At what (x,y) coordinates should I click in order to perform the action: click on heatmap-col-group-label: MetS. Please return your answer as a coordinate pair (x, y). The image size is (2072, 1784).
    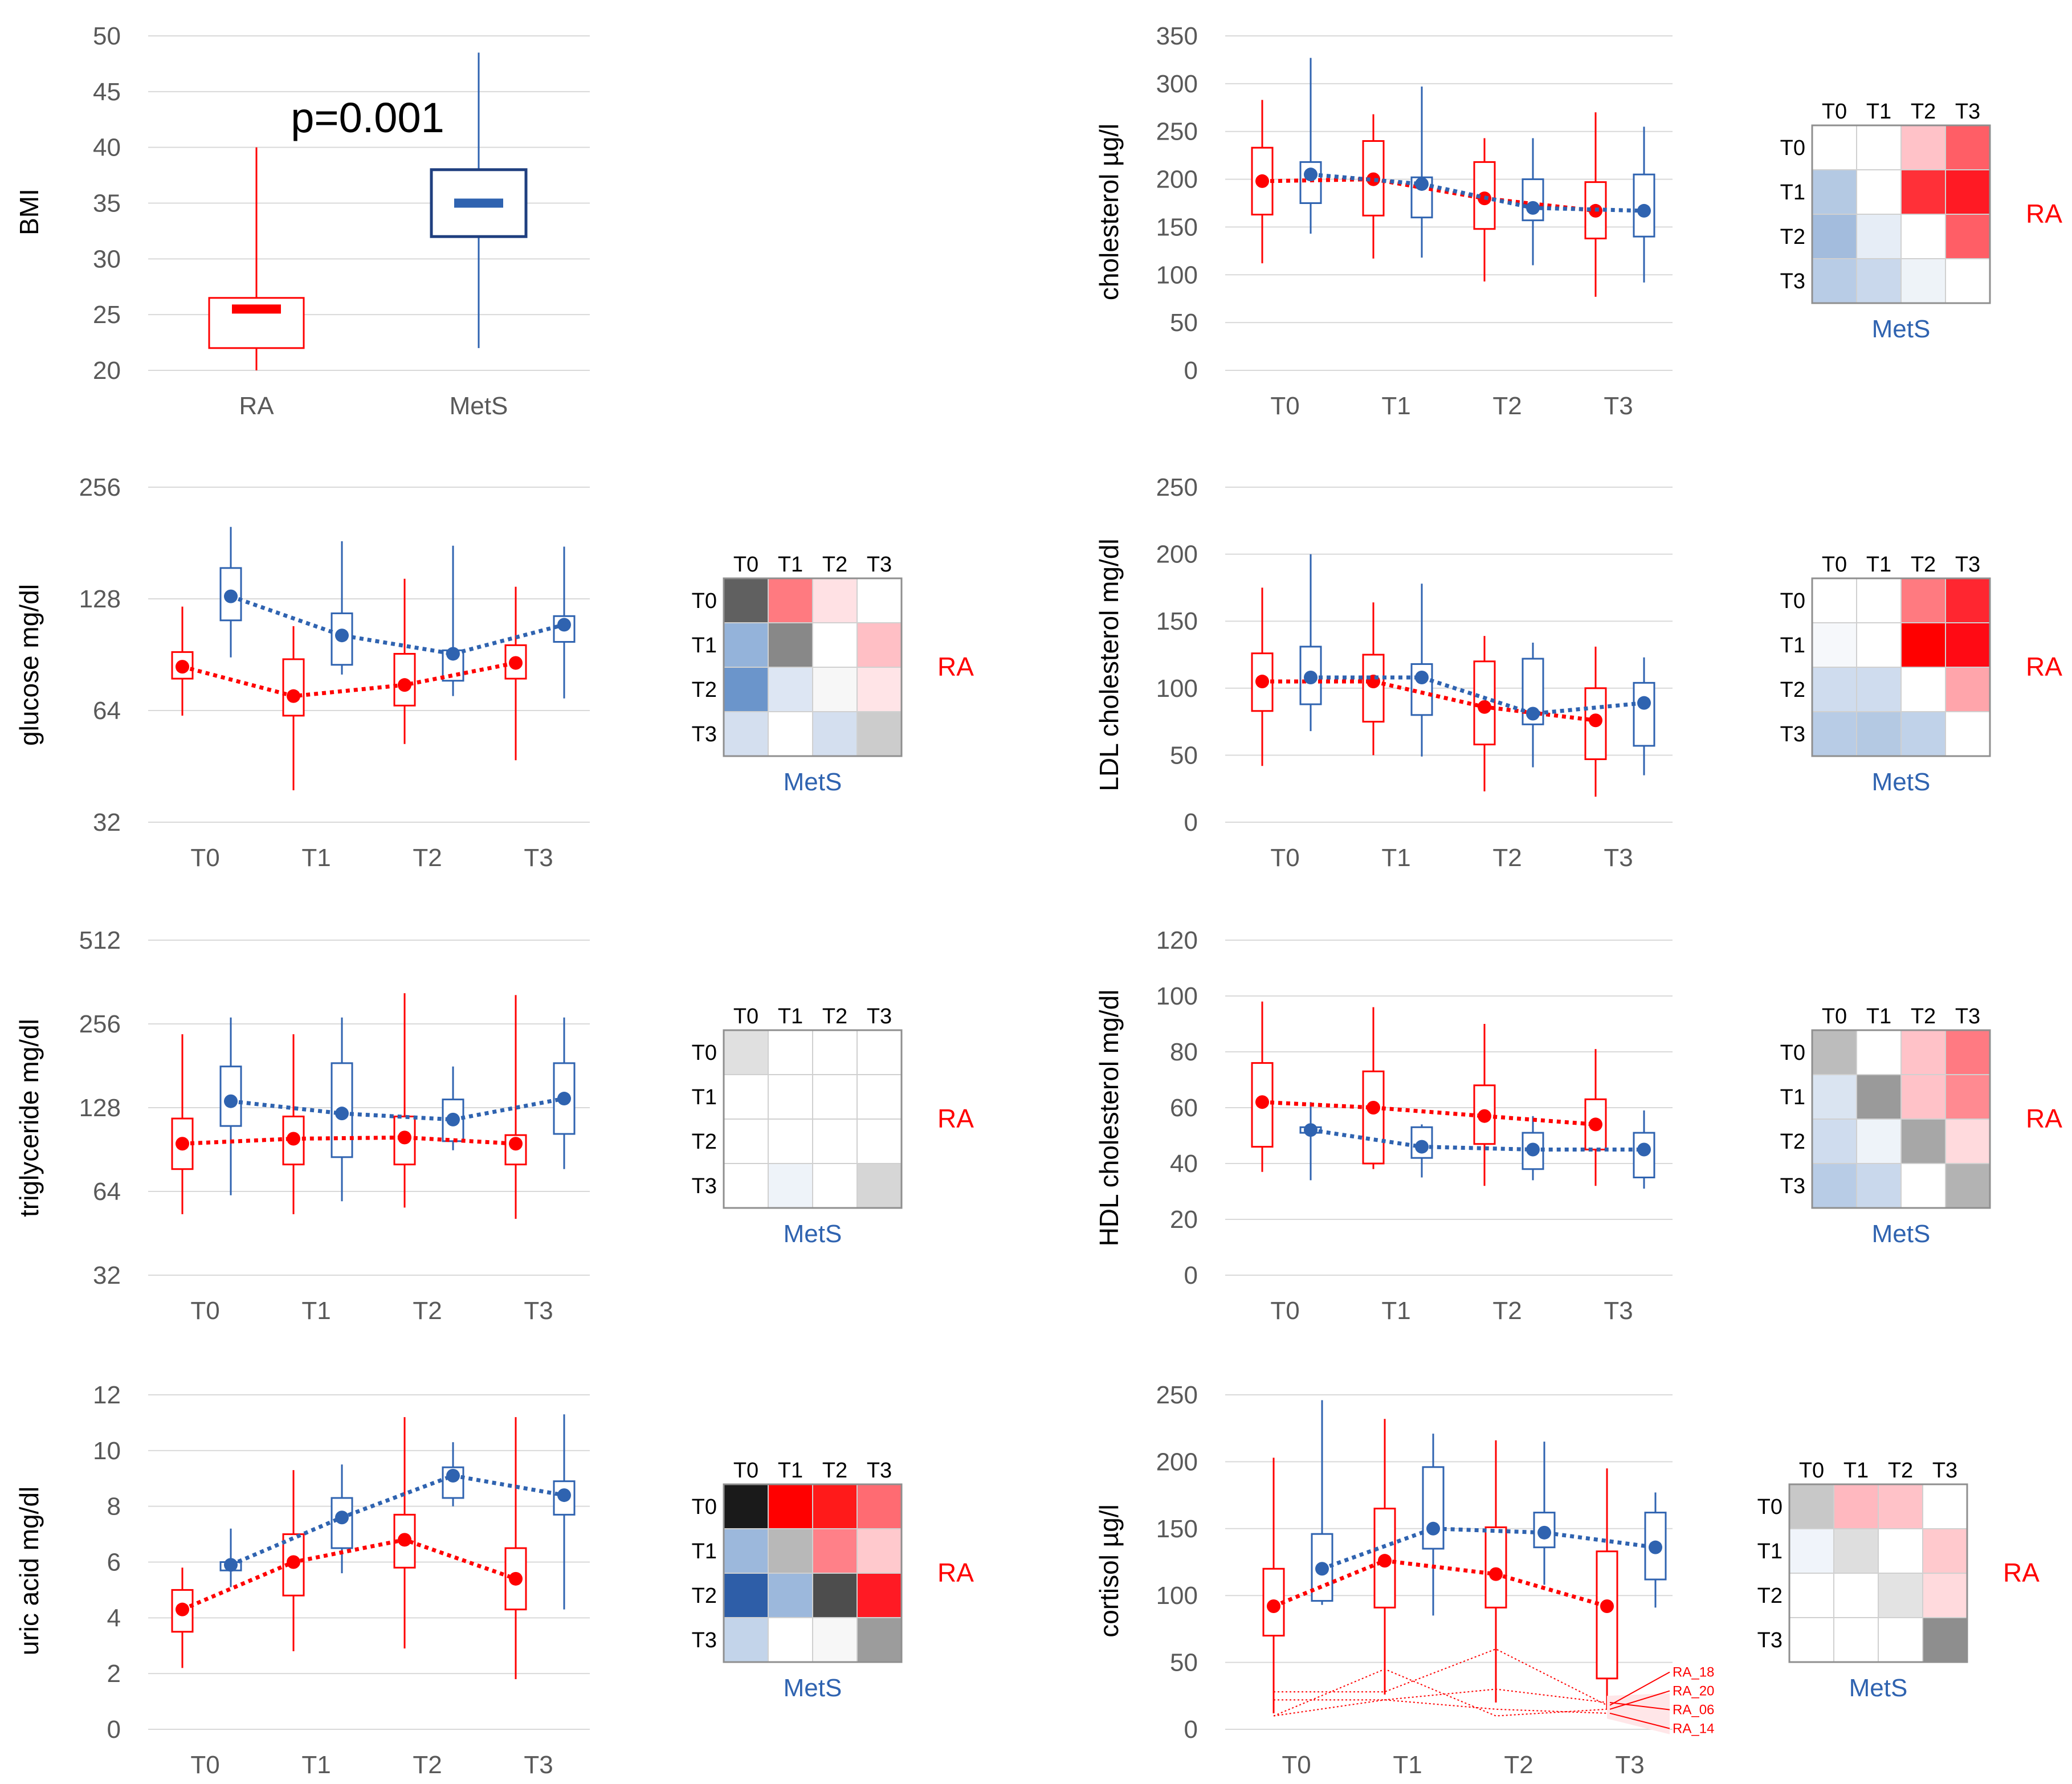
    Looking at the image, I should click on (1901, 329).